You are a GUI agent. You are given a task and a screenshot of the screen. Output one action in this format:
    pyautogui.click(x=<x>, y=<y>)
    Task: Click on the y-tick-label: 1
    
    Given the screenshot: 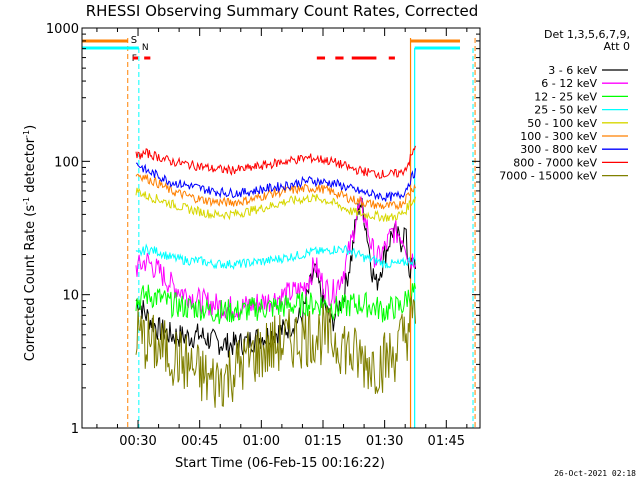 What is the action you would take?
    pyautogui.click(x=75, y=429)
    